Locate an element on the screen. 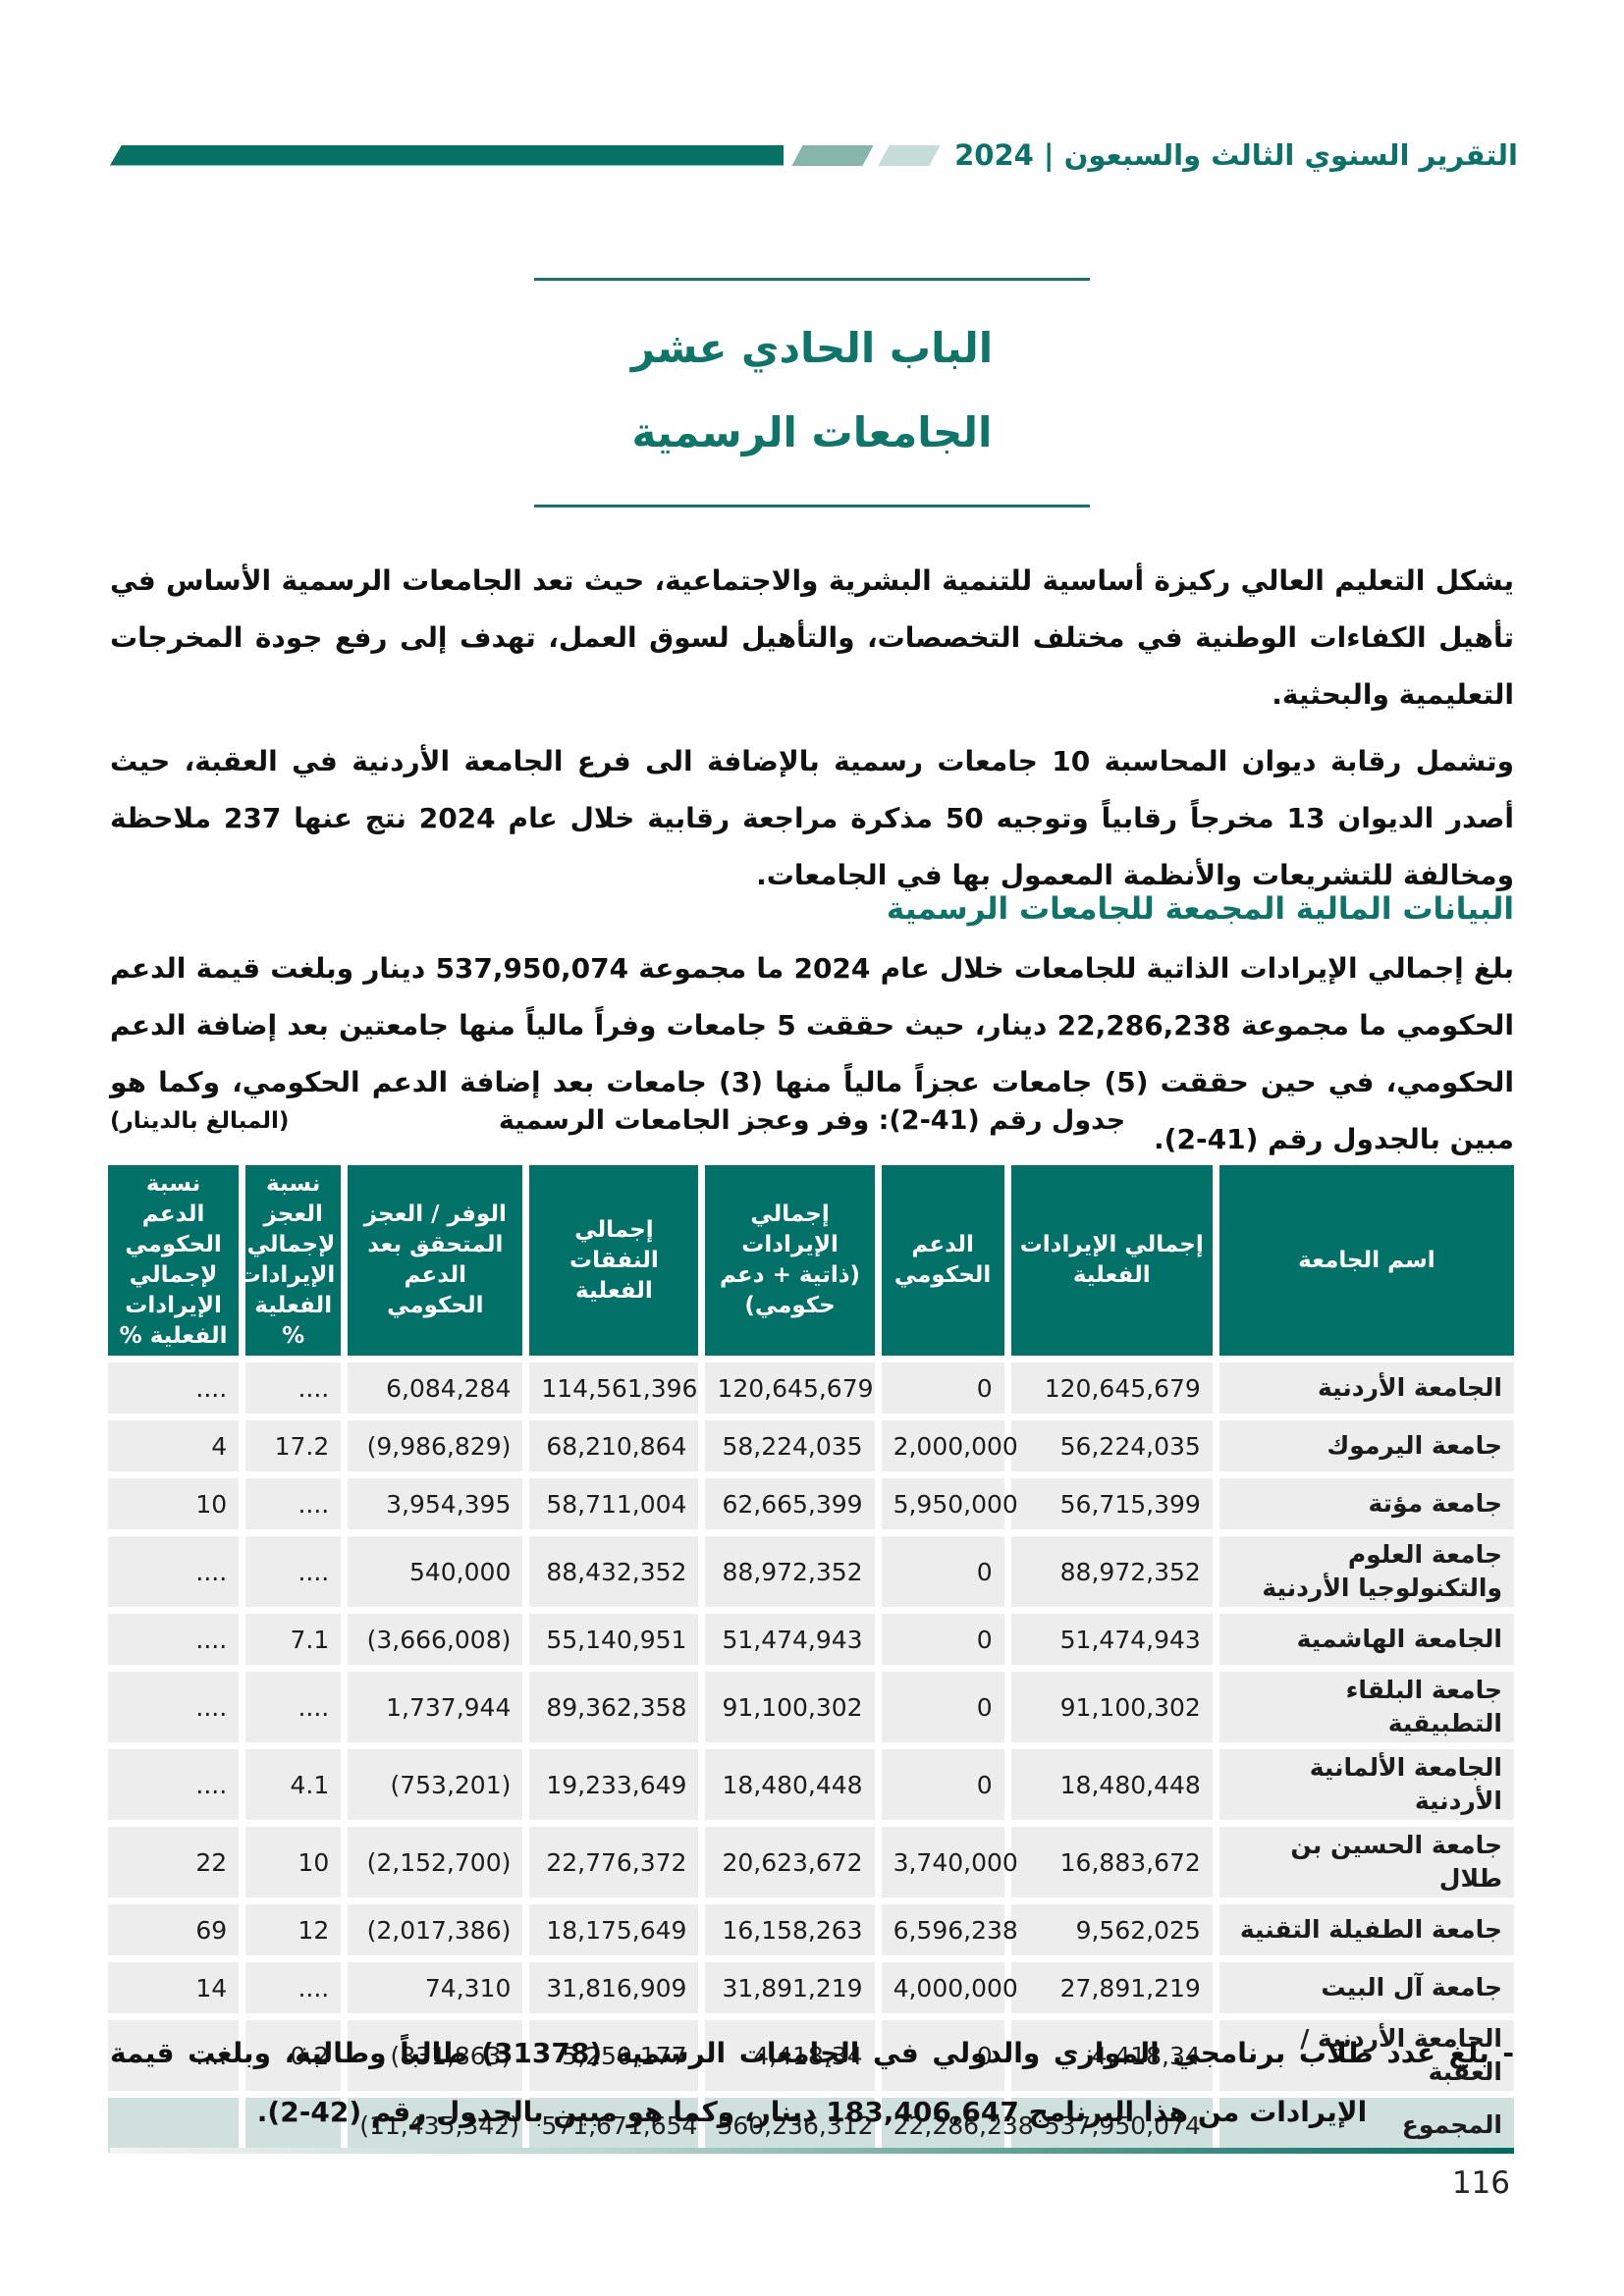 The width and height of the screenshot is (1624, 2296). chapter-number: الباب الحادي عشر is located at coordinates (812, 348).